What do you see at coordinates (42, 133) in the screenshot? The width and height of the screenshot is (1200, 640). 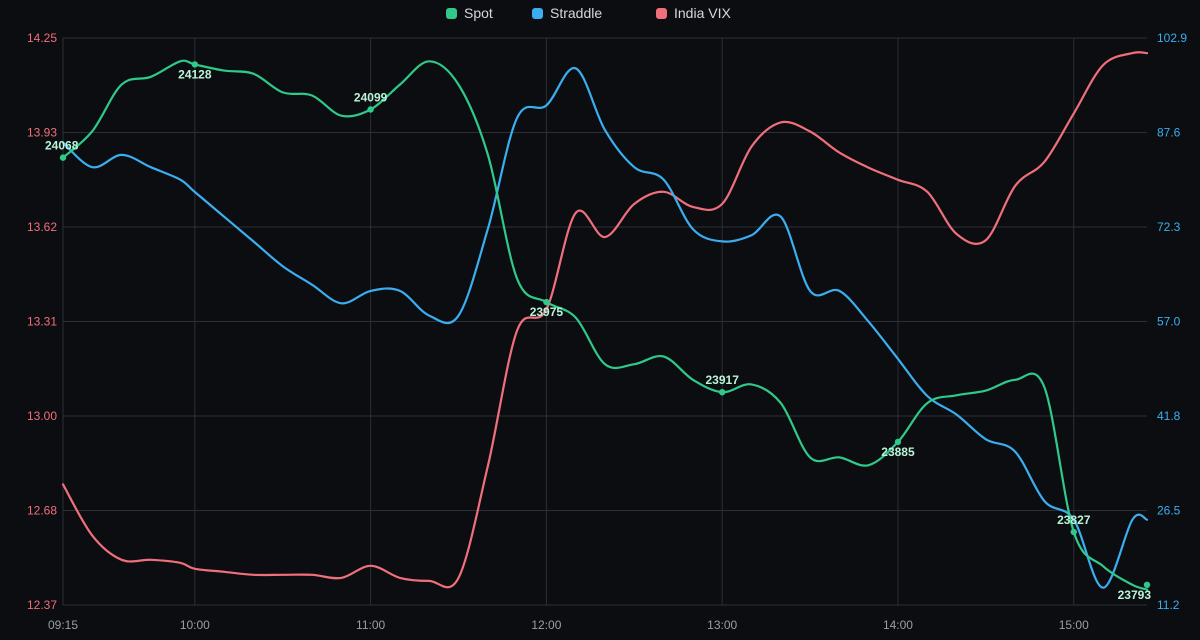 I see `y-left-tick-label: 13.93` at bounding box center [42, 133].